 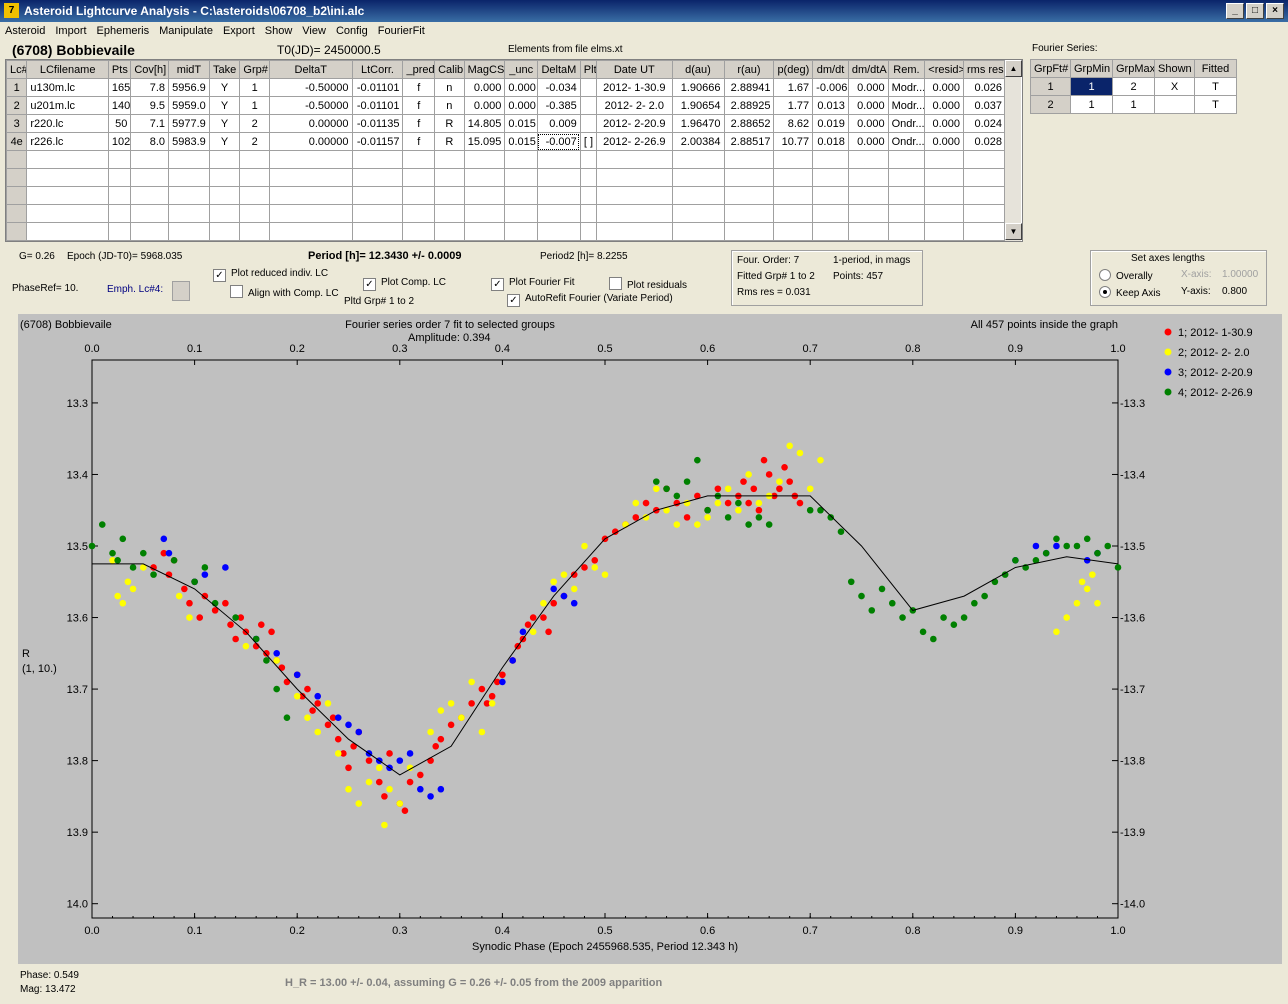 What do you see at coordinates (558, 105) in the screenshot?
I see `table-cell: -0.385` at bounding box center [558, 105].